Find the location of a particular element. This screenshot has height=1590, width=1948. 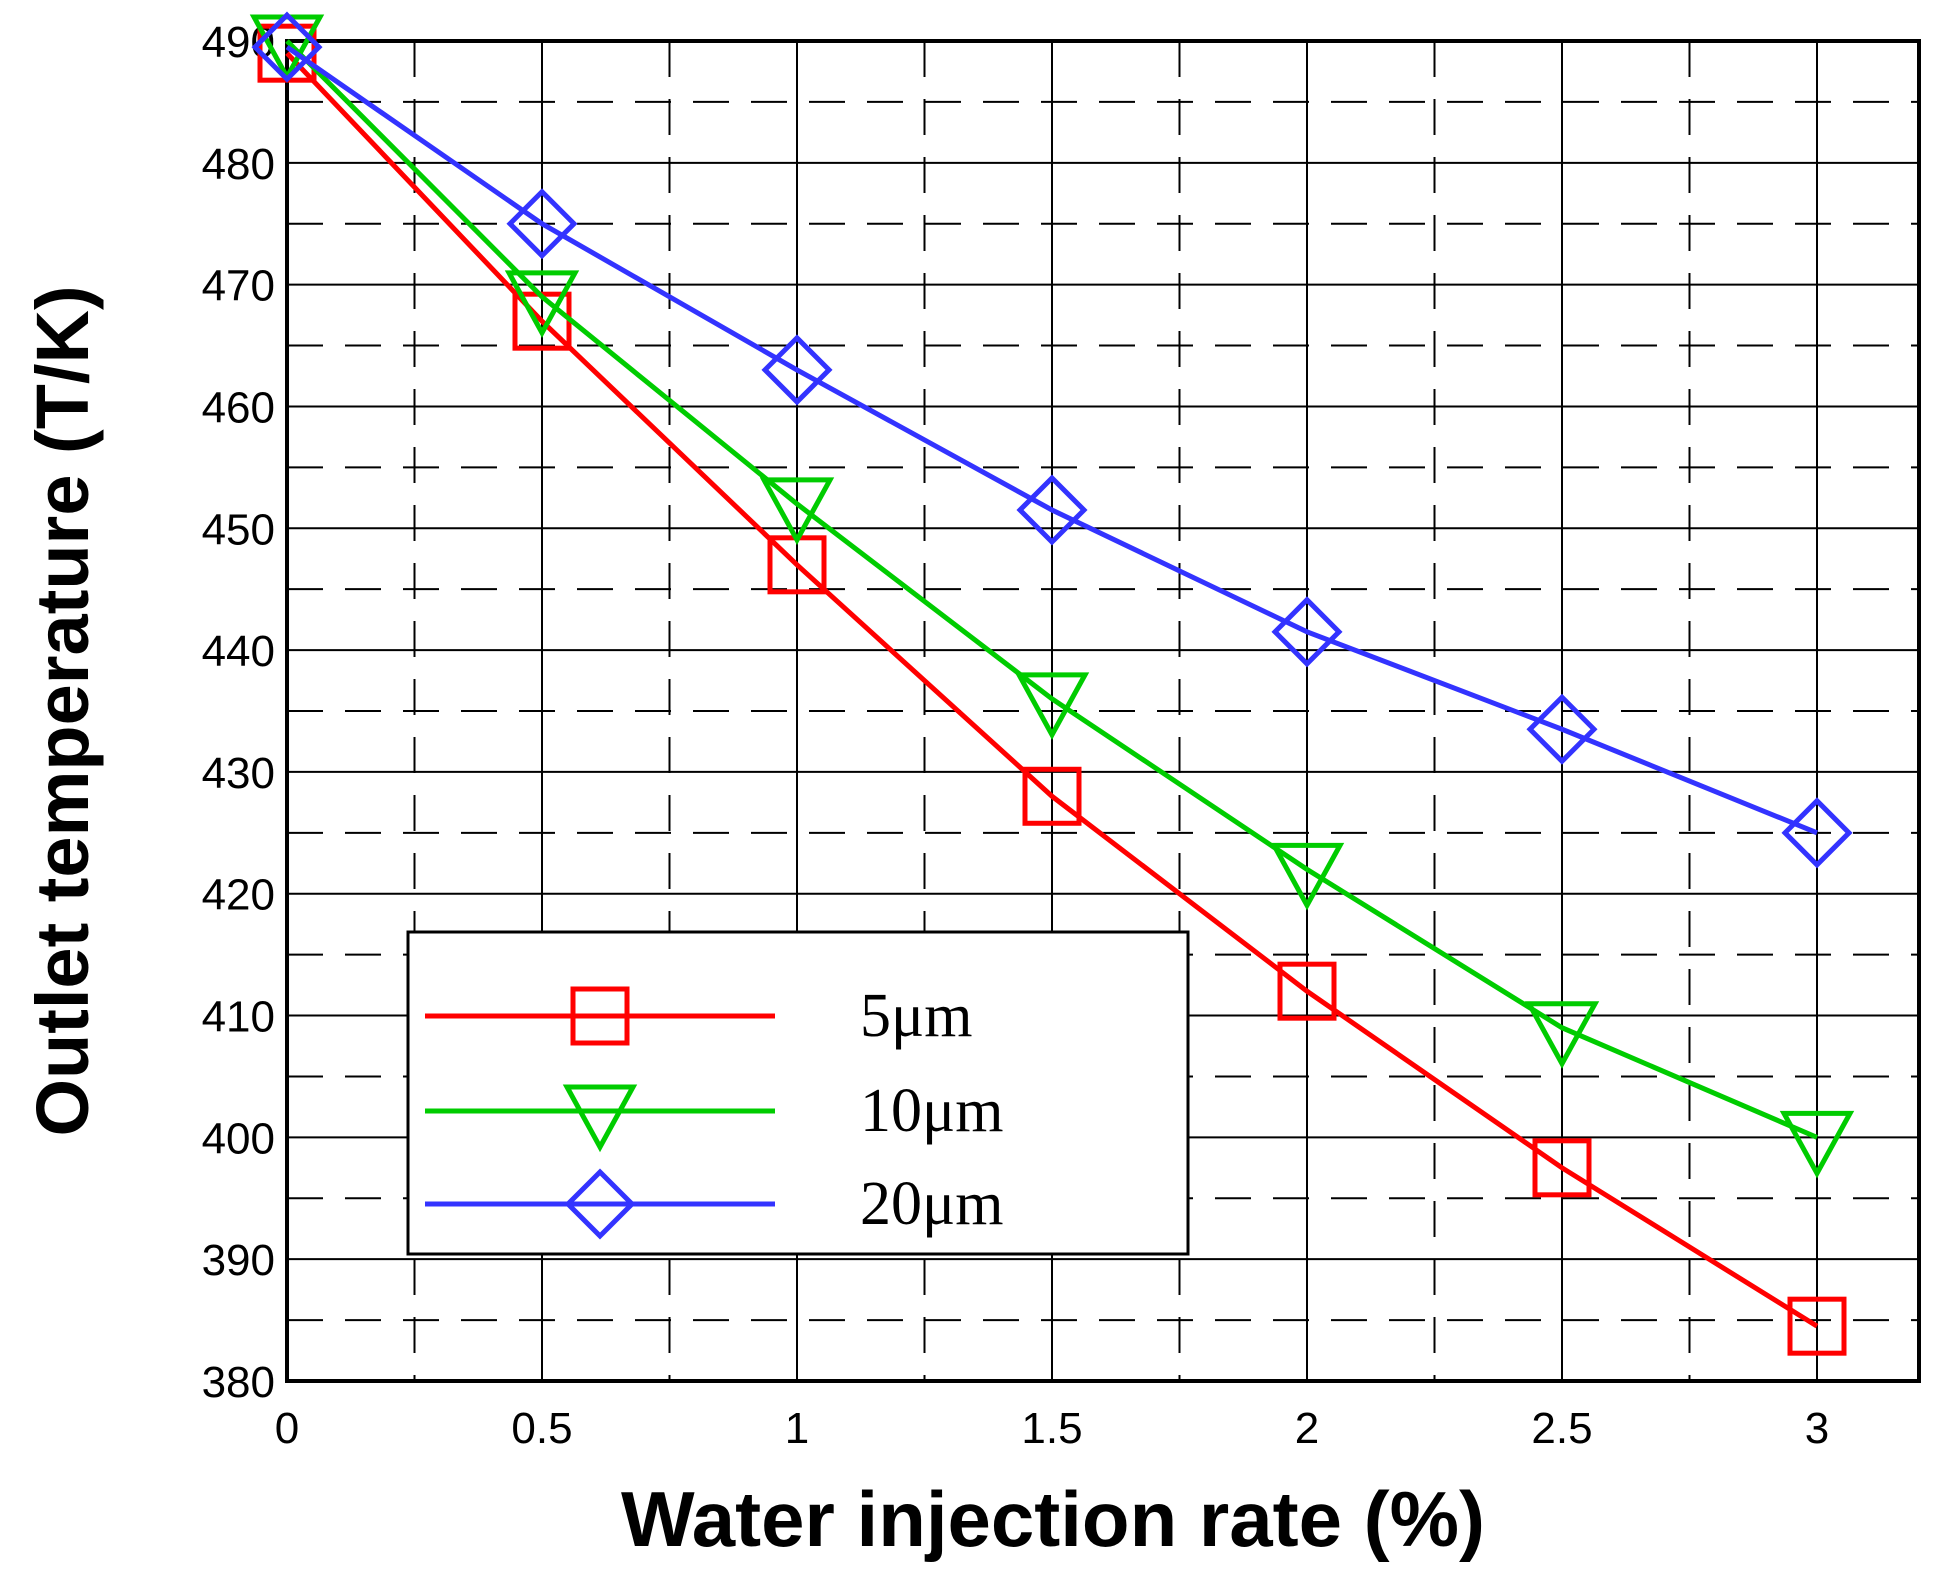

legend: 5μm 10μm 20μm is located at coordinates (798, 1093).